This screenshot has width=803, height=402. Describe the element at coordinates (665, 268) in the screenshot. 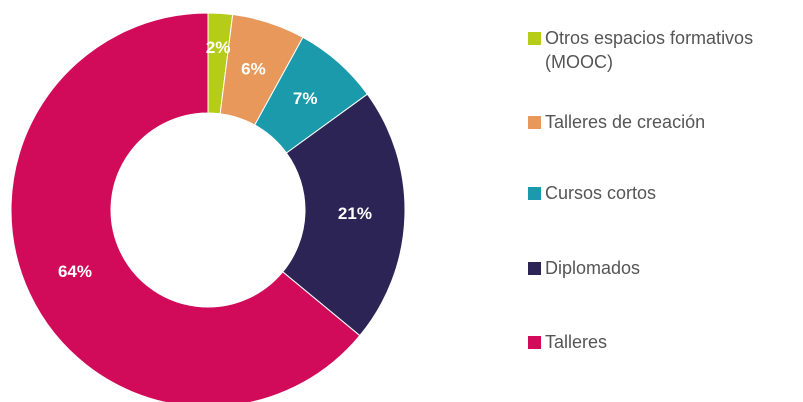

I see `legend-item: Diplomados` at that location.